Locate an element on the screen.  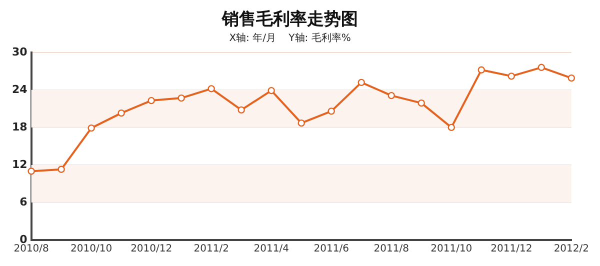
x-tick-label: 2010/8 is located at coordinates (31, 249).